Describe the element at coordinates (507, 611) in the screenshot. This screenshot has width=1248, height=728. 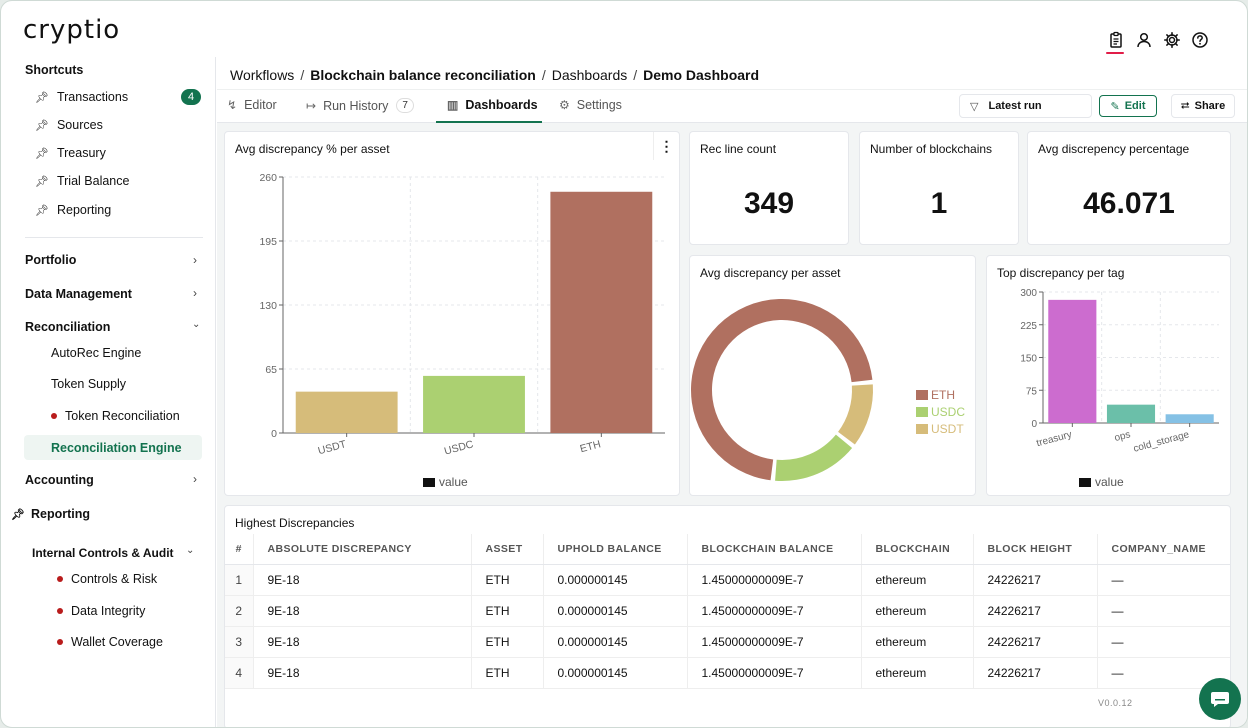
I see `table-cell: ETH` at that location.